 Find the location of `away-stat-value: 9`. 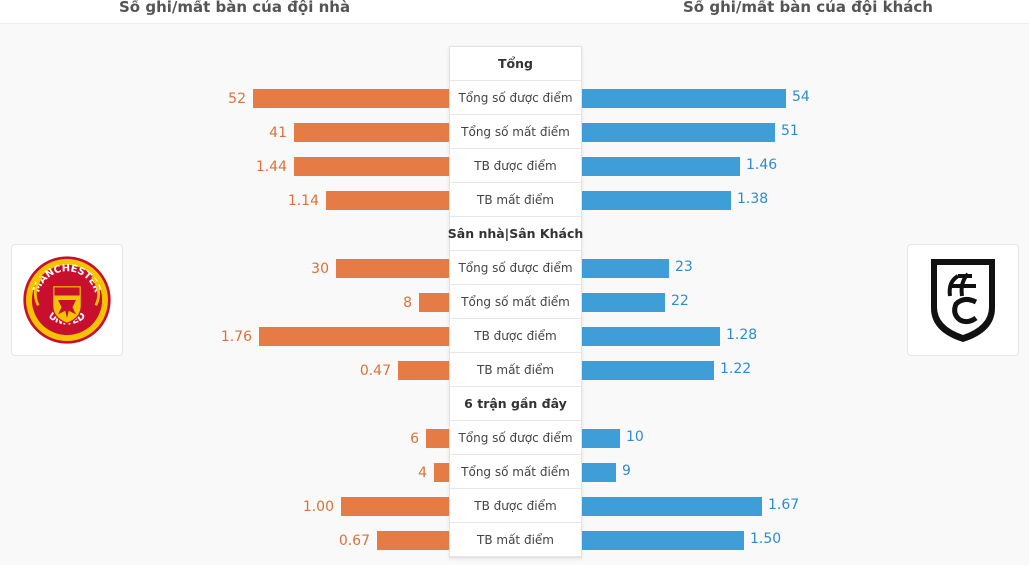

away-stat-value: 9 is located at coordinates (626, 471).